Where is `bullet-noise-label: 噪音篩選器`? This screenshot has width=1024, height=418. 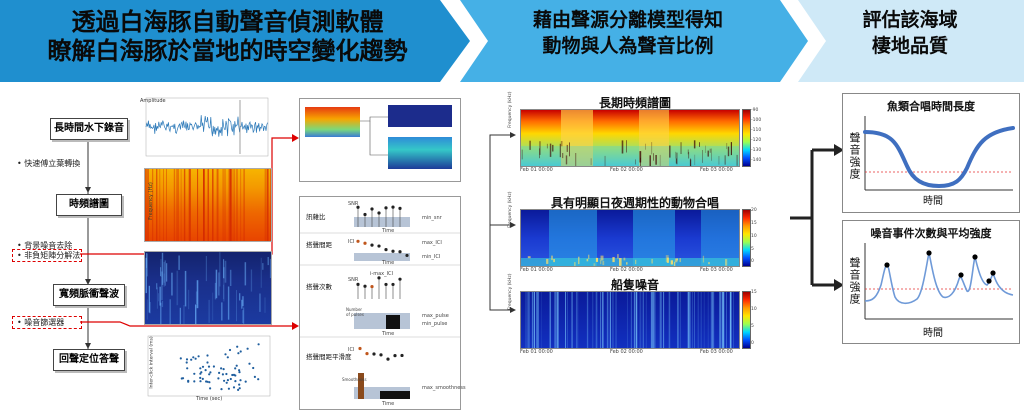
bullet-noise-label: 噪音篩選器 is located at coordinates (44, 322).